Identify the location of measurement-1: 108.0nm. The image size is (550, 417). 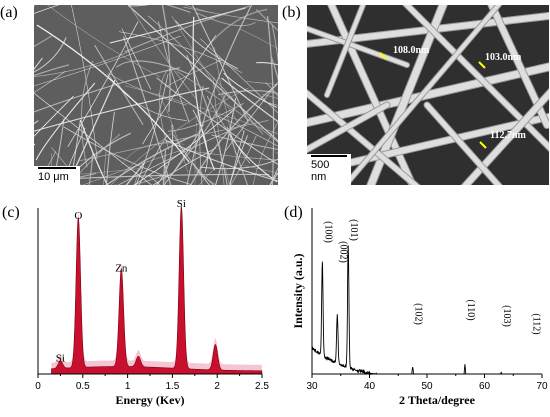
(411, 50).